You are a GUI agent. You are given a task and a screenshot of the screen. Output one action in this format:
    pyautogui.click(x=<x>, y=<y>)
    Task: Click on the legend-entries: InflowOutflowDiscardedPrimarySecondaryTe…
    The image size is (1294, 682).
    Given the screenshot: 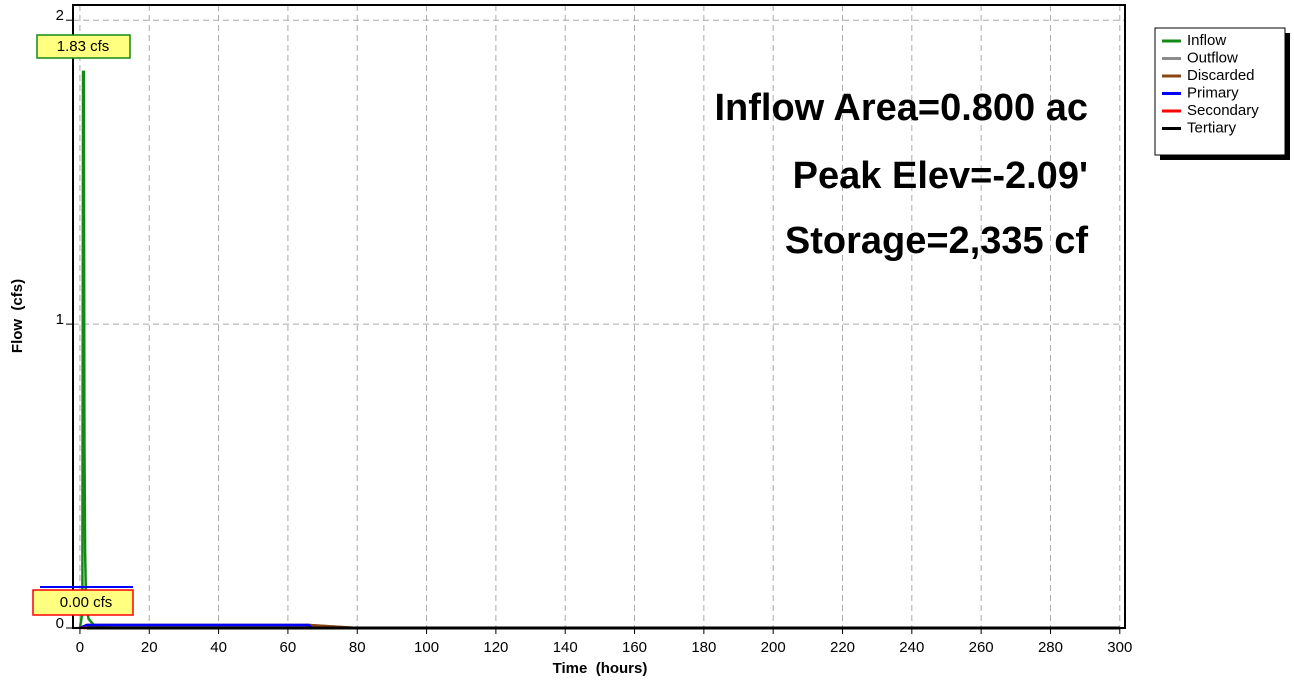 What is the action you would take?
    pyautogui.click(x=1210, y=84)
    